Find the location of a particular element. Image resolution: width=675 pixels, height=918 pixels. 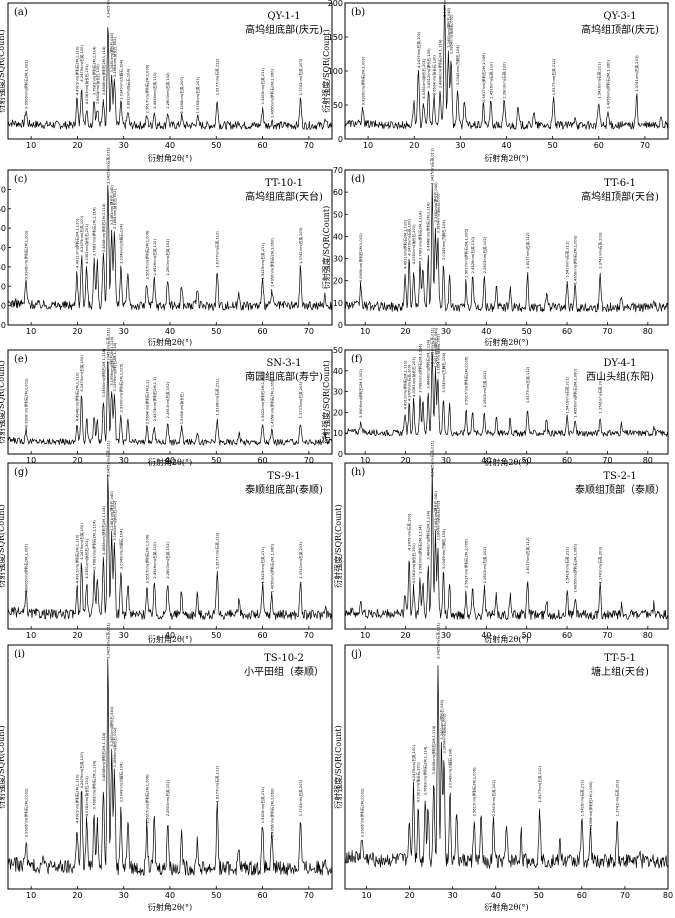

sample-id: TS-10-2 is located at coordinates (284, 658).